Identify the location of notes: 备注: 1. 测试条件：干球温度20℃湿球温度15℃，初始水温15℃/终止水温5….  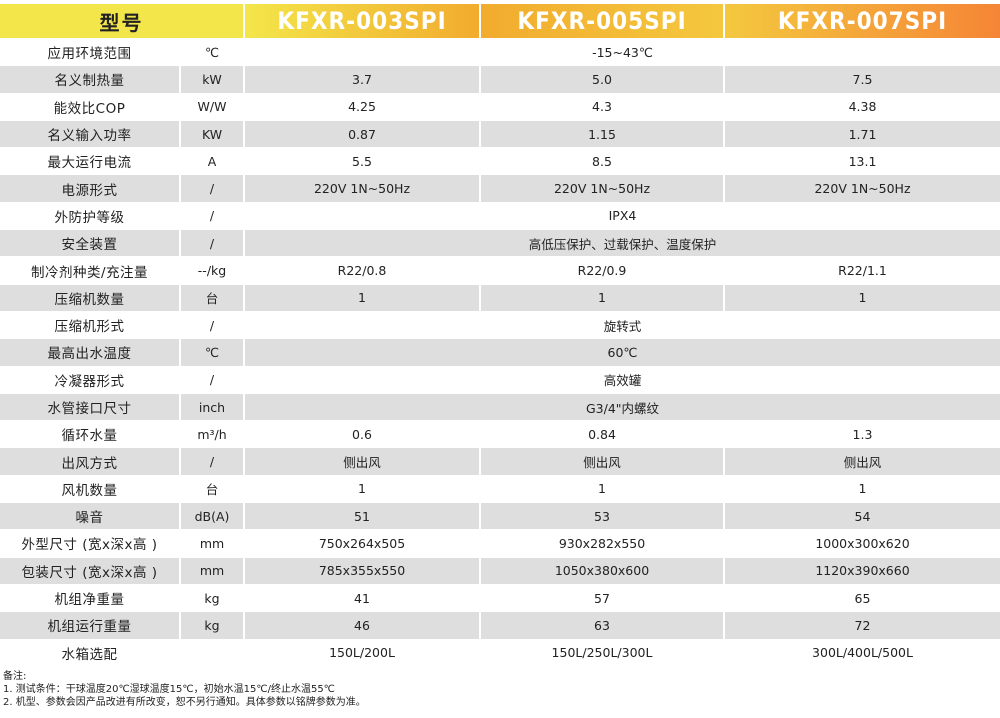
(184, 689).